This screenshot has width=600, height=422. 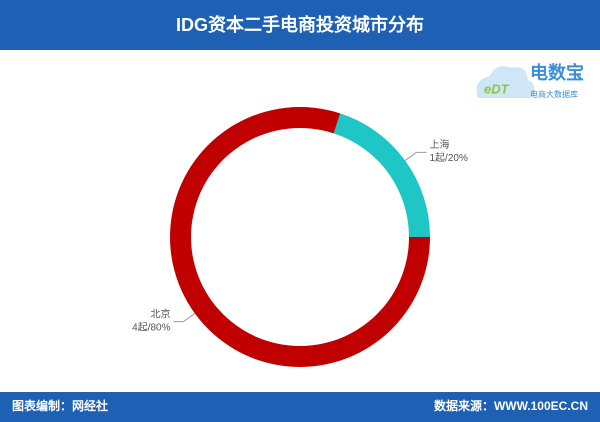 I want to click on logo-cloud, so click(x=505, y=82).